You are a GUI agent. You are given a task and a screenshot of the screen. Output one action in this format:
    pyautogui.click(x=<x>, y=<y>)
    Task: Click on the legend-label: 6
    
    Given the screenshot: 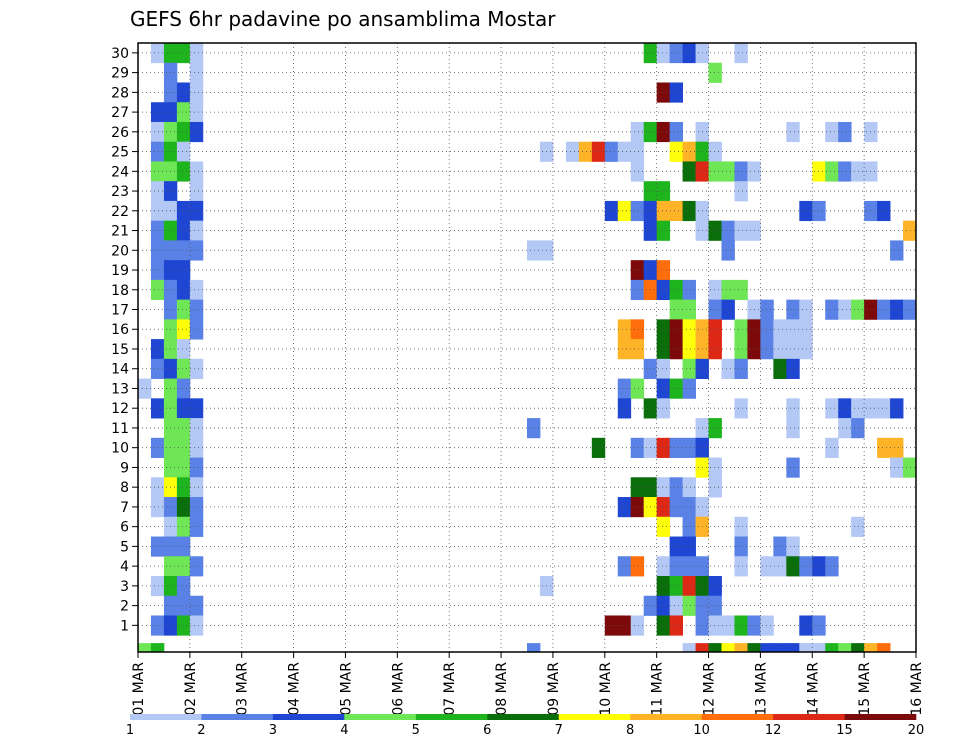 What is the action you would take?
    pyautogui.click(x=487, y=730)
    